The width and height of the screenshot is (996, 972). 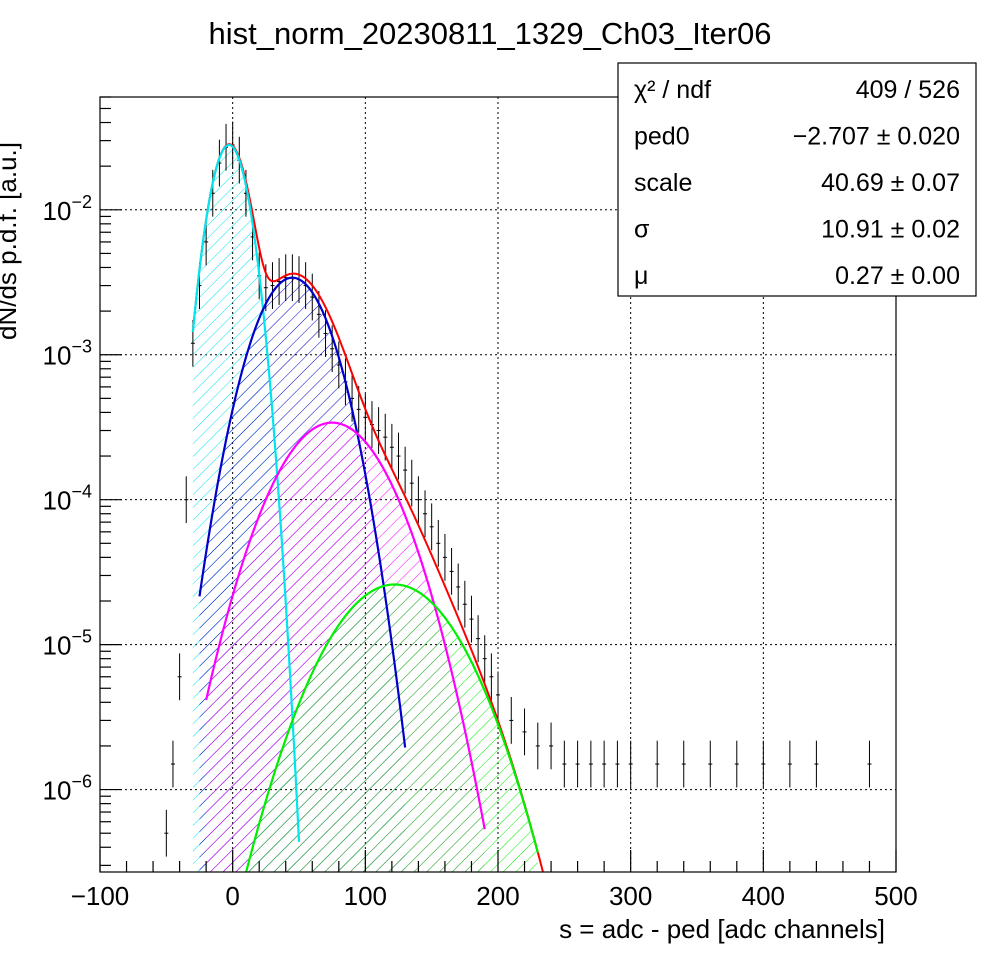 I want to click on stats-label: ped0, so click(x=662, y=137).